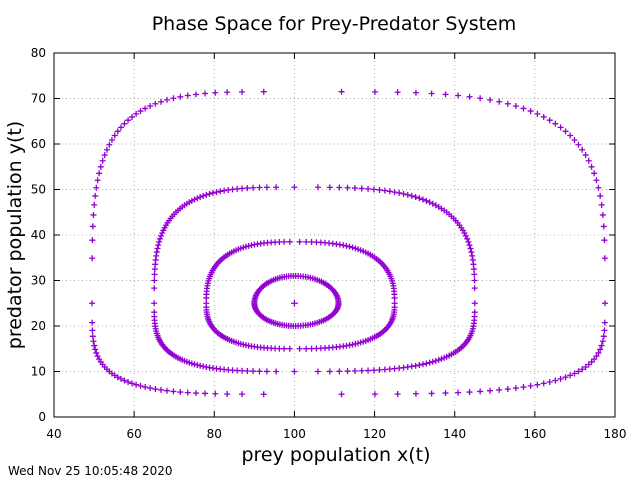 Image resolution: width=640 pixels, height=480 pixels. What do you see at coordinates (294, 434) in the screenshot?
I see `x-tick-label: 100` at bounding box center [294, 434].